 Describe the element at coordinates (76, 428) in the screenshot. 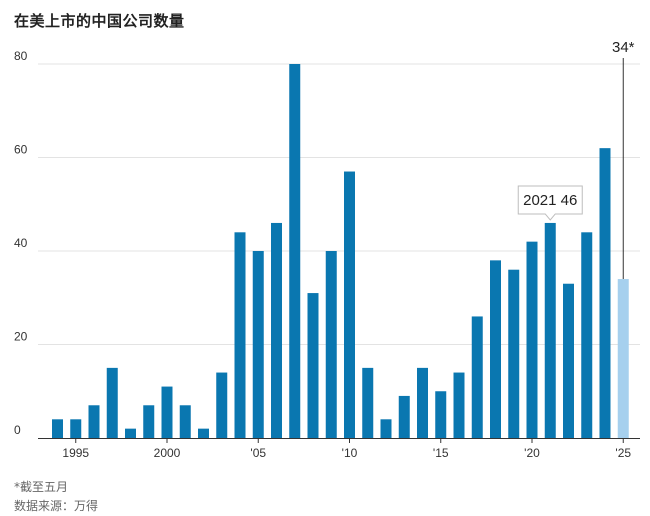

I see `bar-1995` at that location.